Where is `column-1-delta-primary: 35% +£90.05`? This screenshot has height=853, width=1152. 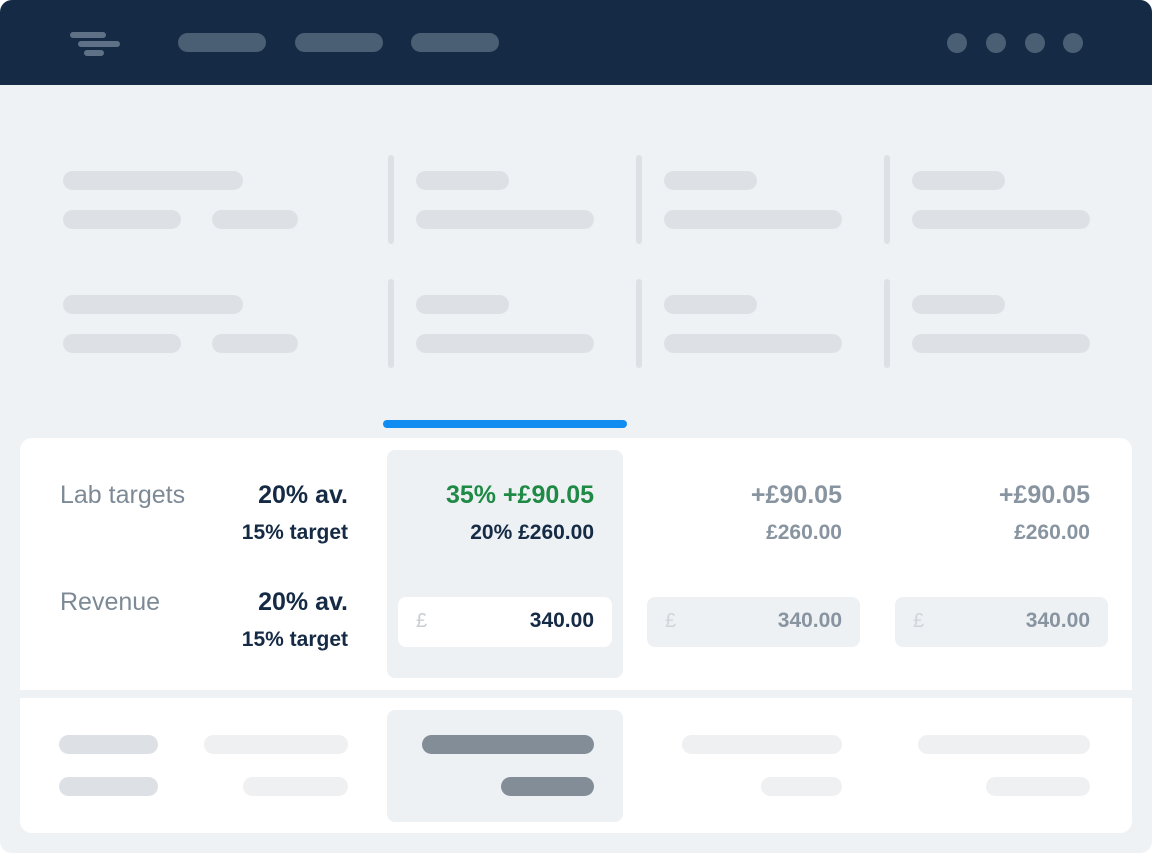
column-1-delta-primary: 35% +£90.05 is located at coordinates (519, 495).